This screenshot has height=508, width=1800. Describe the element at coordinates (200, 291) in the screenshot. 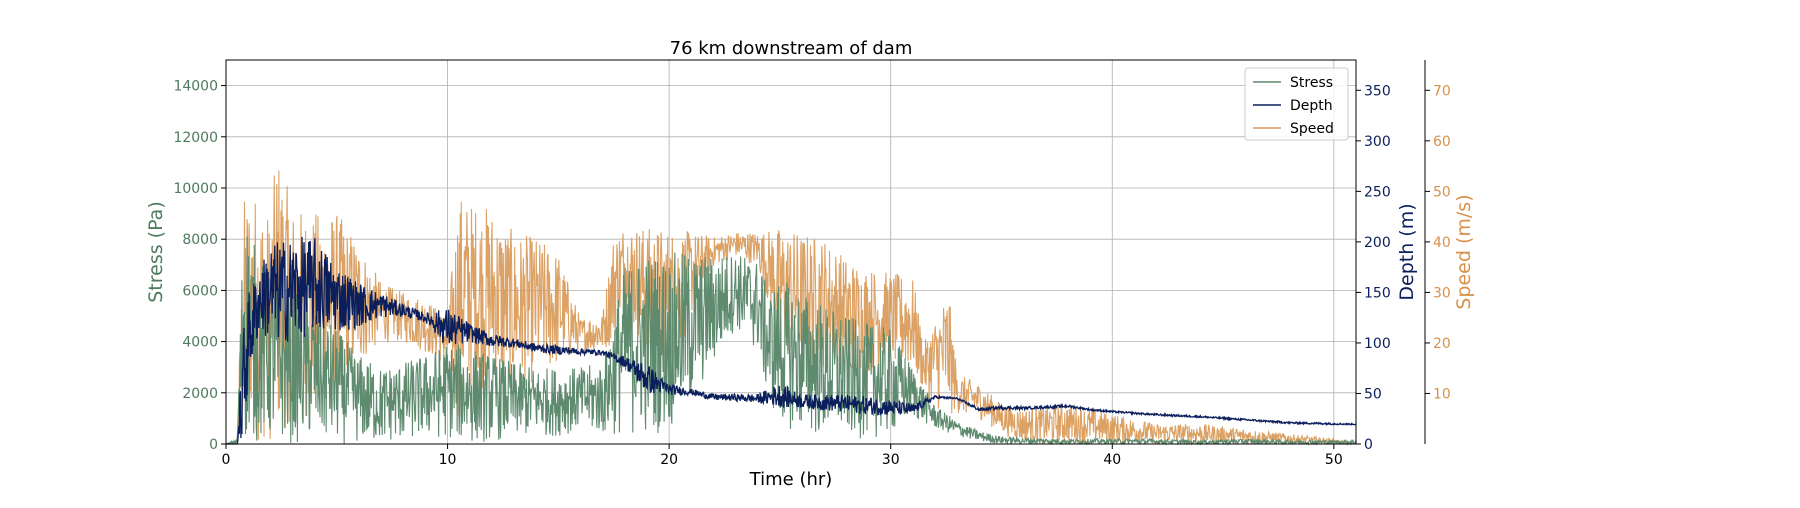

I see `stress-tick-label: 6000` at that location.